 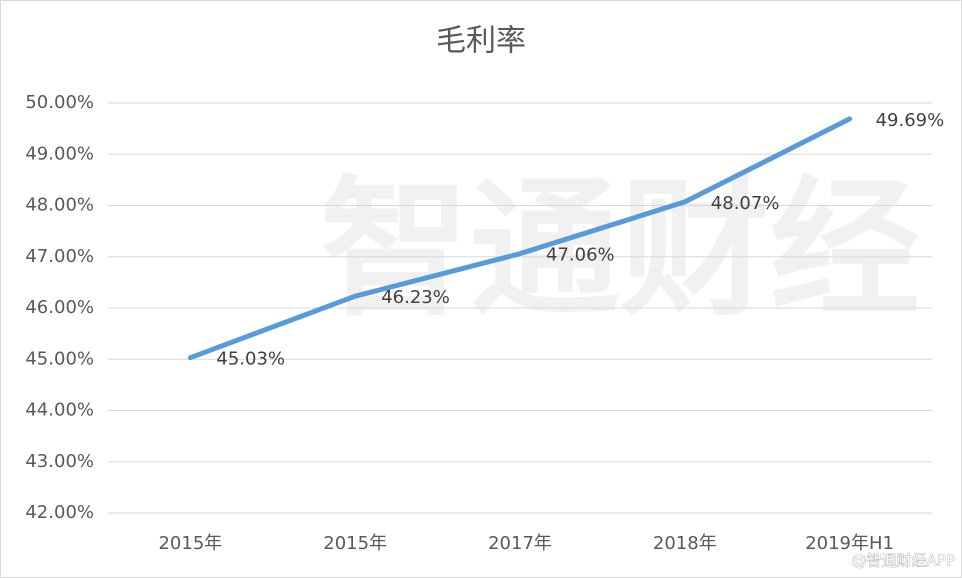 I want to click on chart-title: 毛利率, so click(x=481, y=41).